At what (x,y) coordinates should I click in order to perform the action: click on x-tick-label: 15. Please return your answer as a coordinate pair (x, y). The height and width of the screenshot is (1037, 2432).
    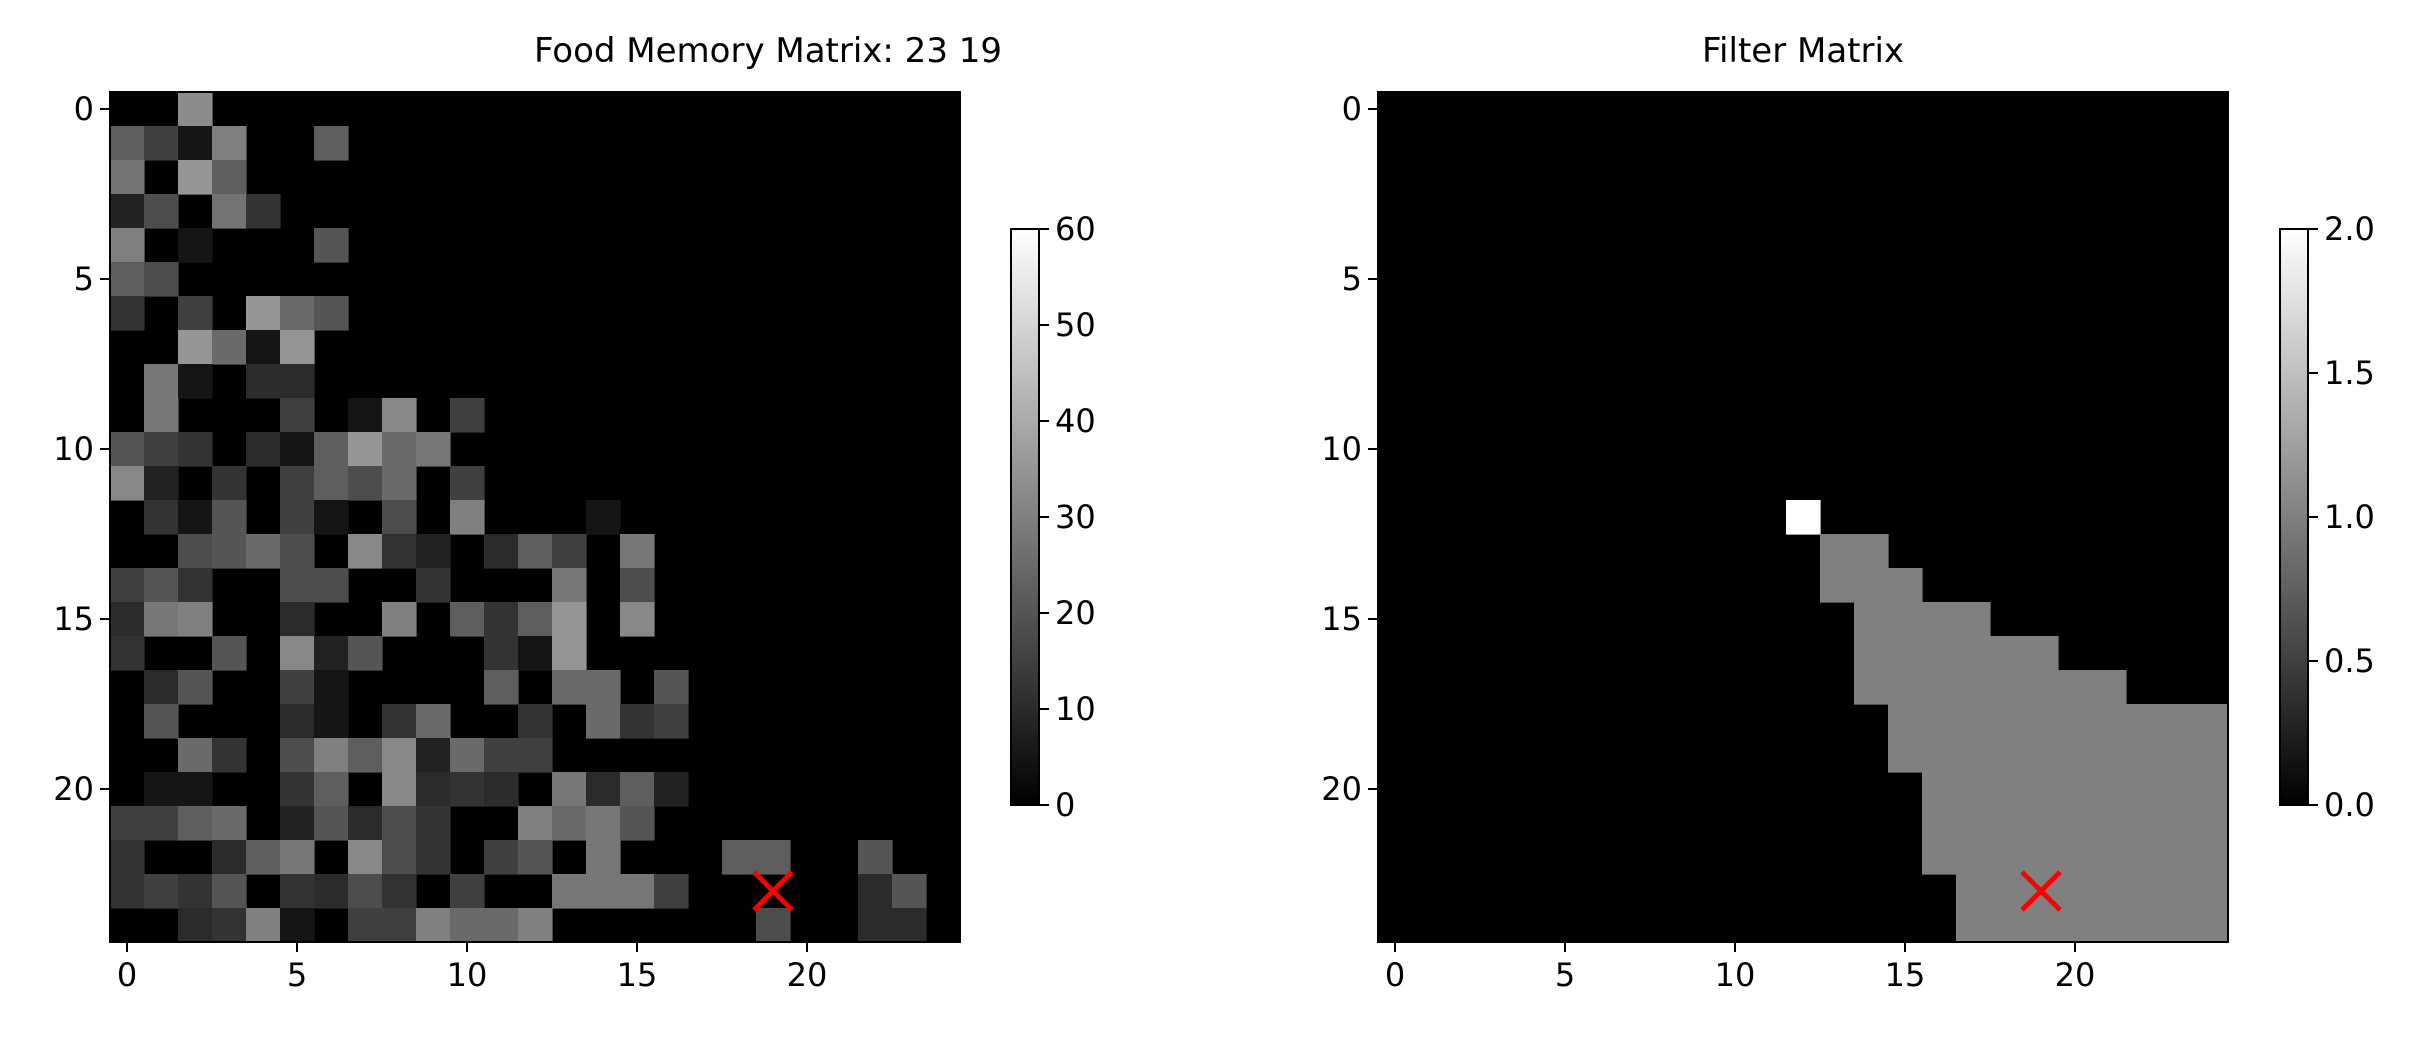
    Looking at the image, I should click on (637, 975).